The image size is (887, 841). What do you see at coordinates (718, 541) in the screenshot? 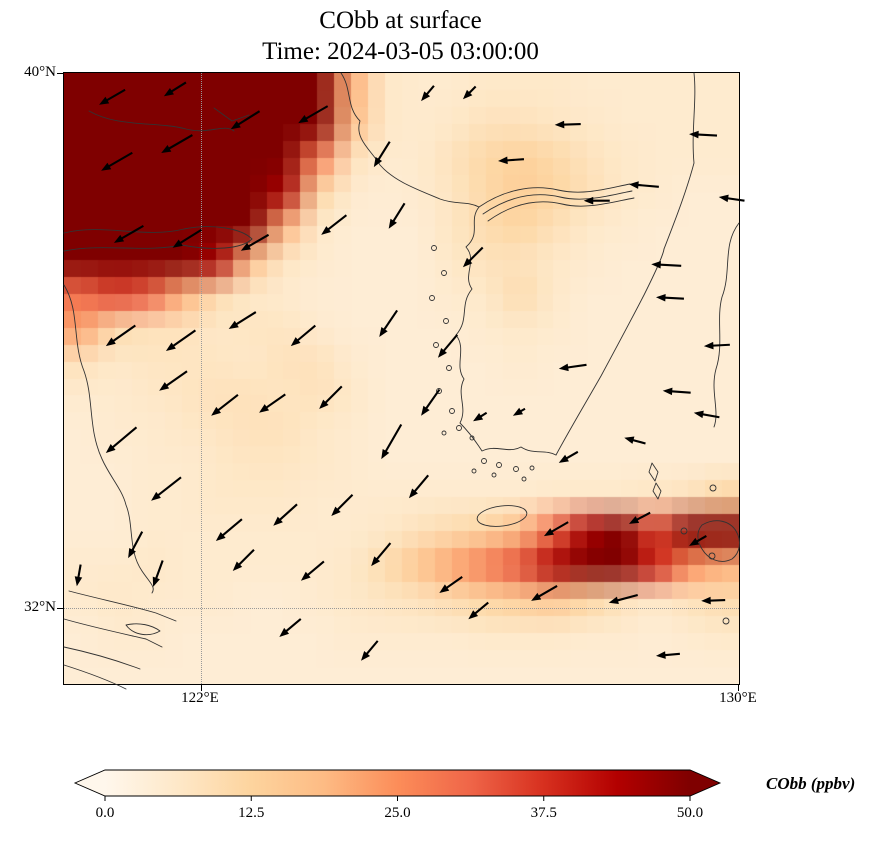
I see `coastline-kyushu` at bounding box center [718, 541].